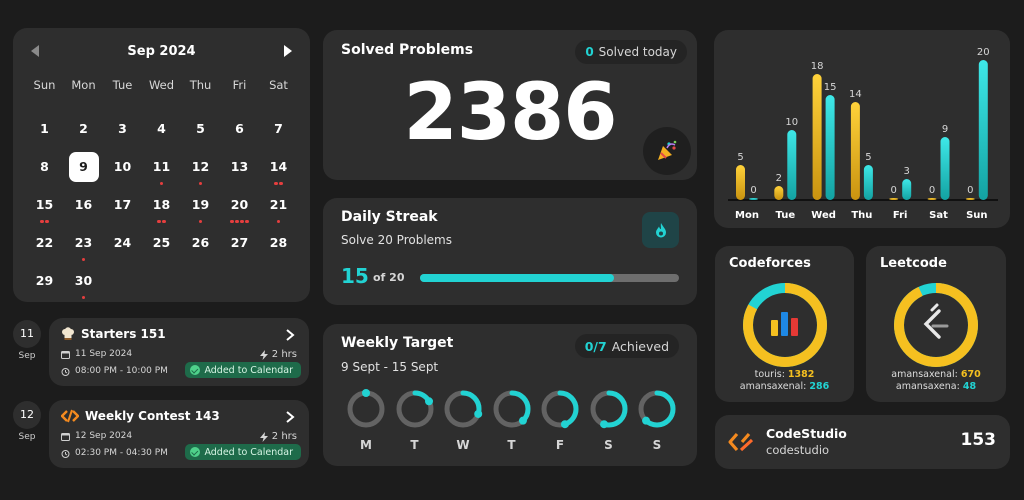  Describe the element at coordinates (122, 171) in the screenshot. I see `calendar-day-10: 10` at that location.